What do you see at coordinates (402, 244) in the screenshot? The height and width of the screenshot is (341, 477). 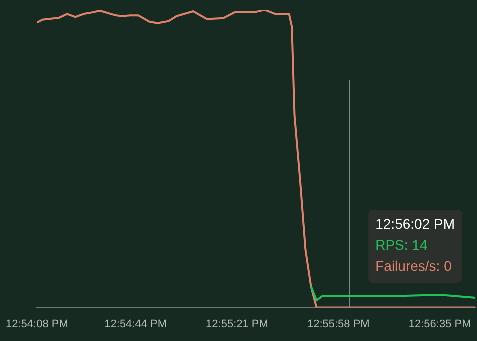 I see `annotation: RPS: 14` at bounding box center [402, 244].